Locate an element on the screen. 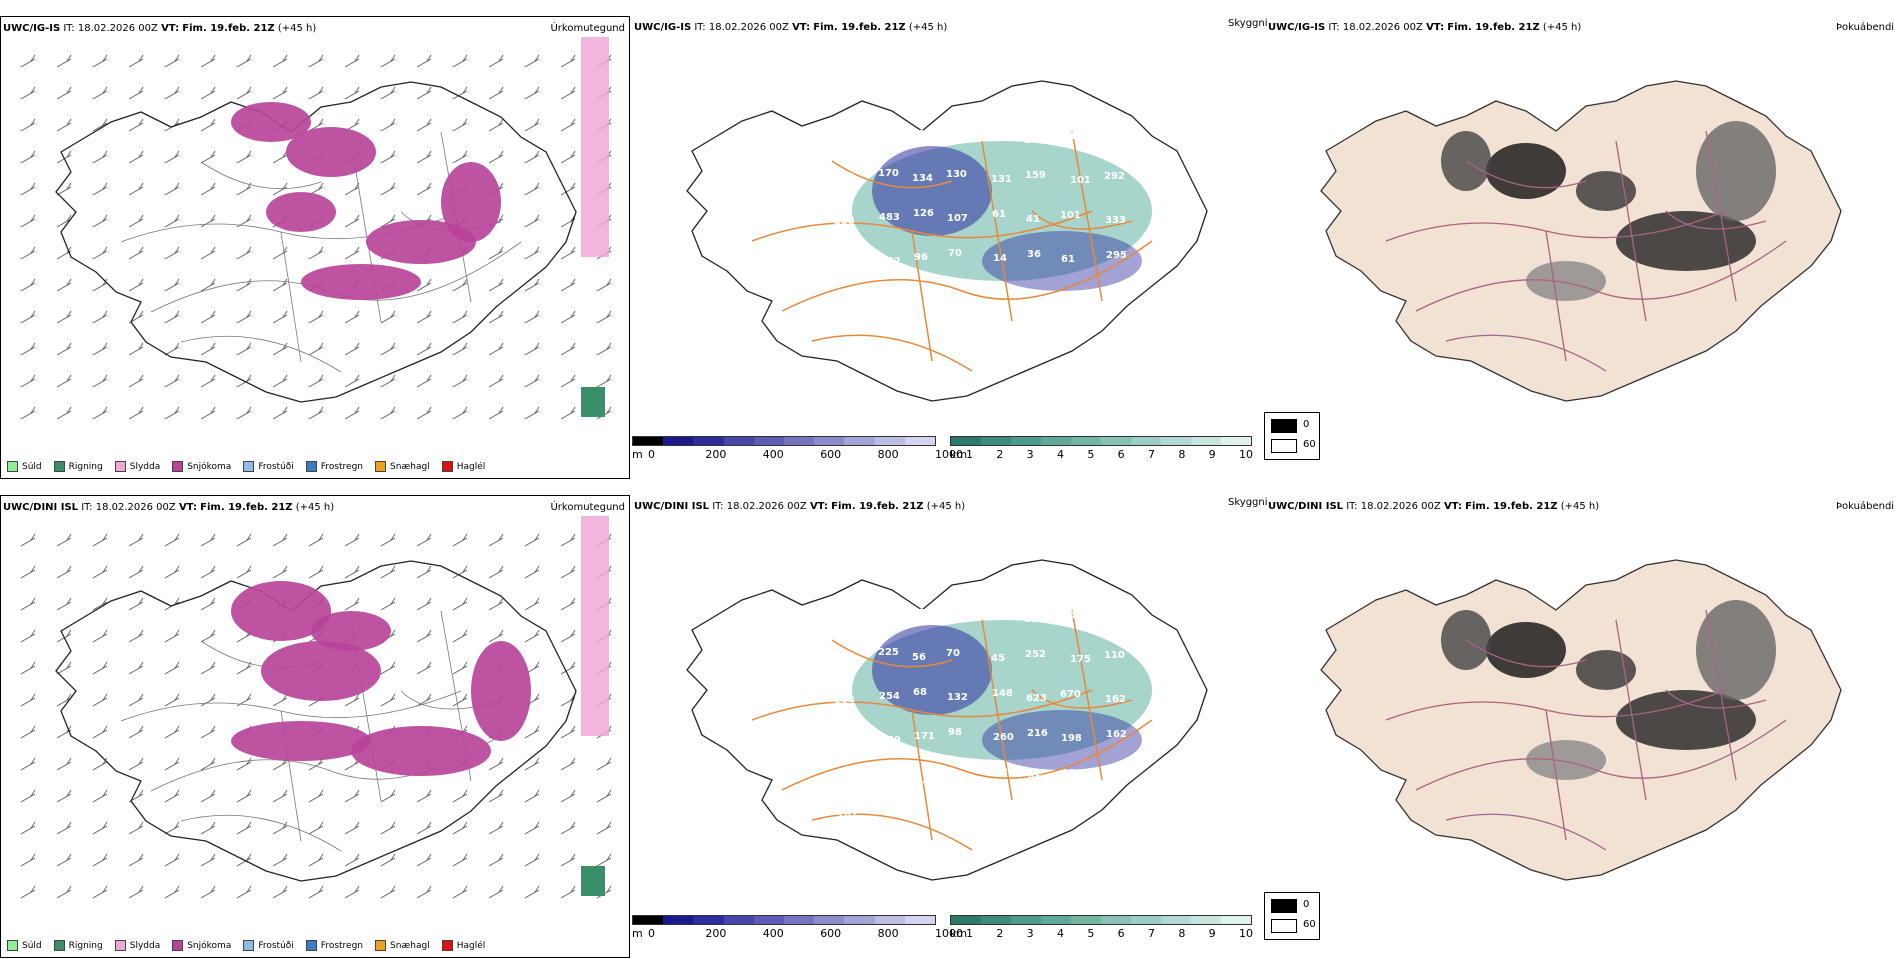 This screenshot has width=1900, height=959. visibility-value-label: 148 is located at coordinates (1002, 693).